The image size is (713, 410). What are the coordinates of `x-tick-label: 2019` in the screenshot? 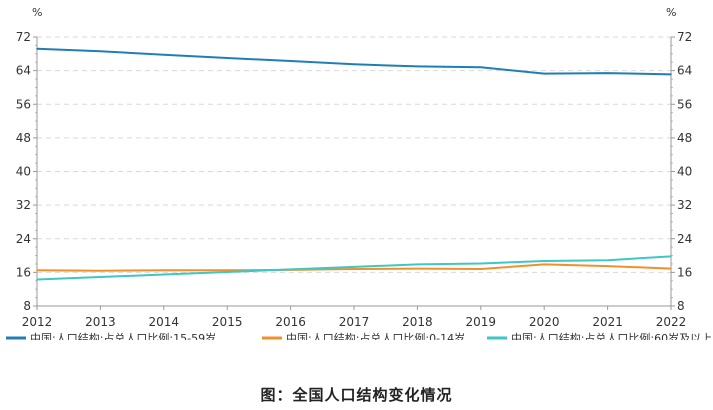 It's located at (481, 322).